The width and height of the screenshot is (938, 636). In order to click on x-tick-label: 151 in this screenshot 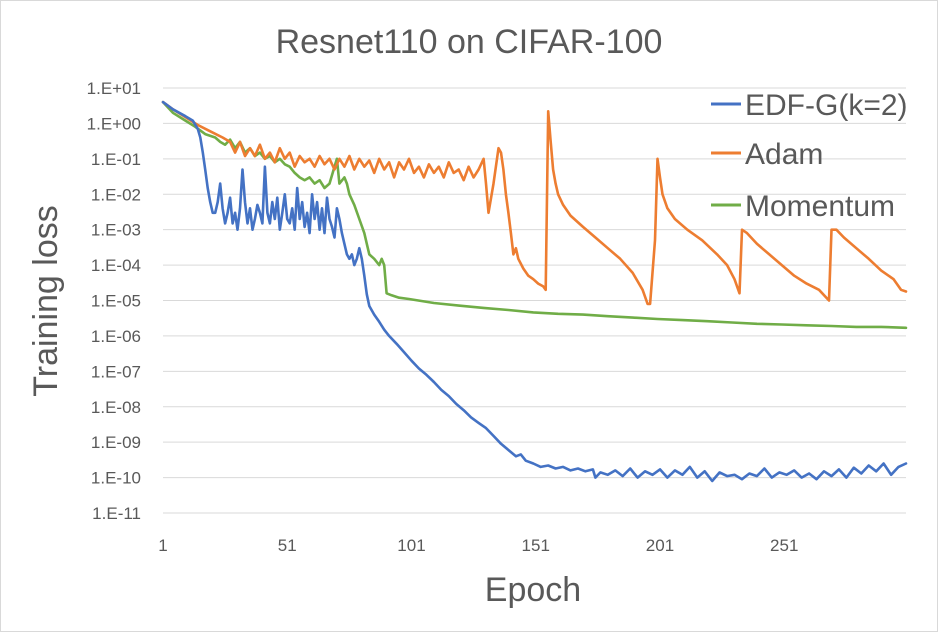, I will do `click(536, 545)`.